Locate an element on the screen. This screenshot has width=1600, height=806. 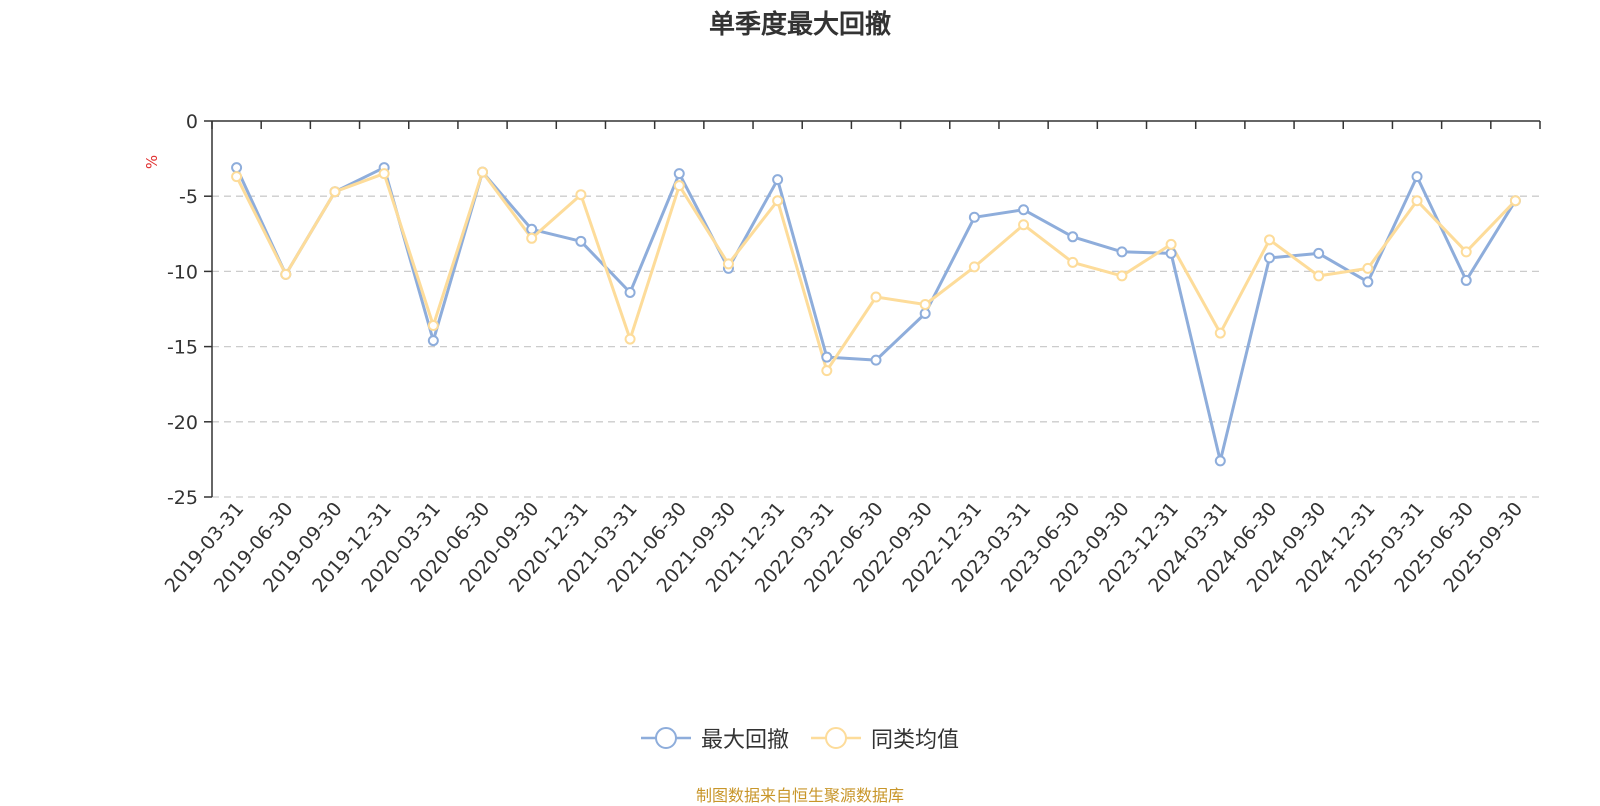
y-axis-unit-label: % is located at coordinates (152, 162).